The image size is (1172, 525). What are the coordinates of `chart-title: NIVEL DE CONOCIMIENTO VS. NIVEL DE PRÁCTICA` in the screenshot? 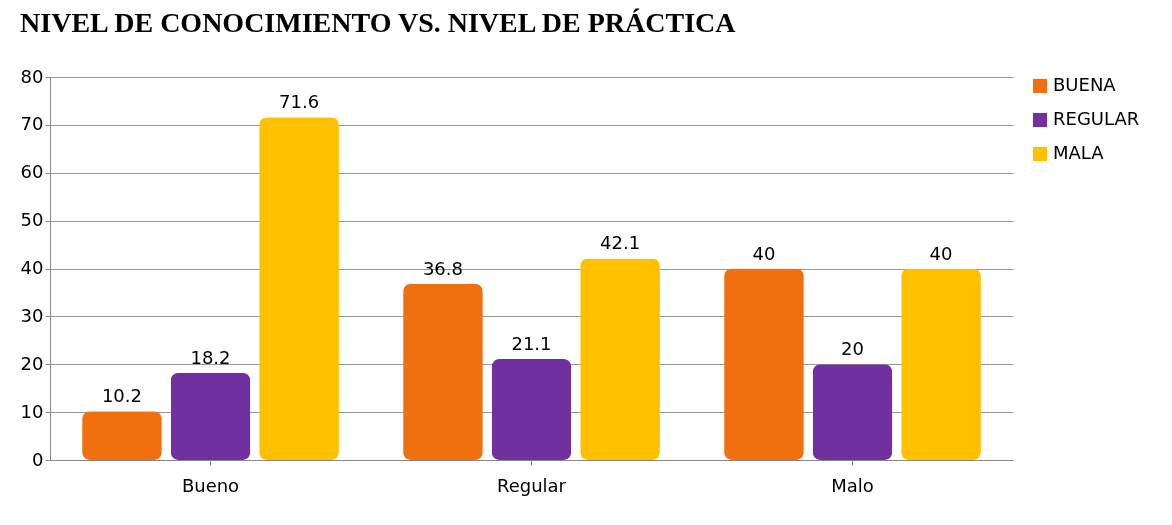 It's located at (378, 22).